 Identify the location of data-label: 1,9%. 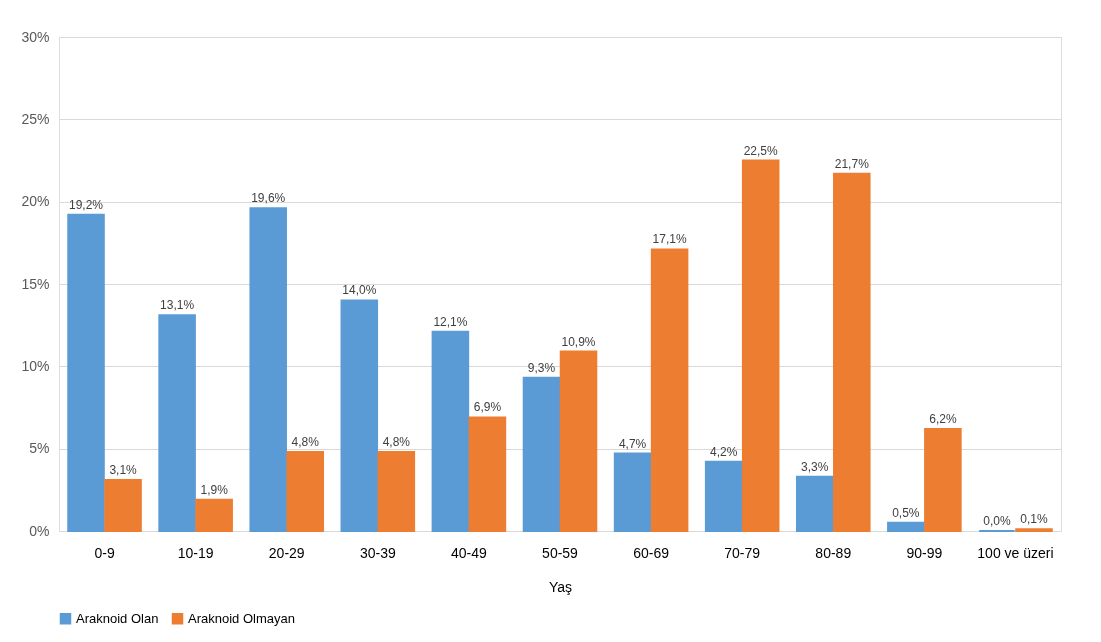
(214, 489).